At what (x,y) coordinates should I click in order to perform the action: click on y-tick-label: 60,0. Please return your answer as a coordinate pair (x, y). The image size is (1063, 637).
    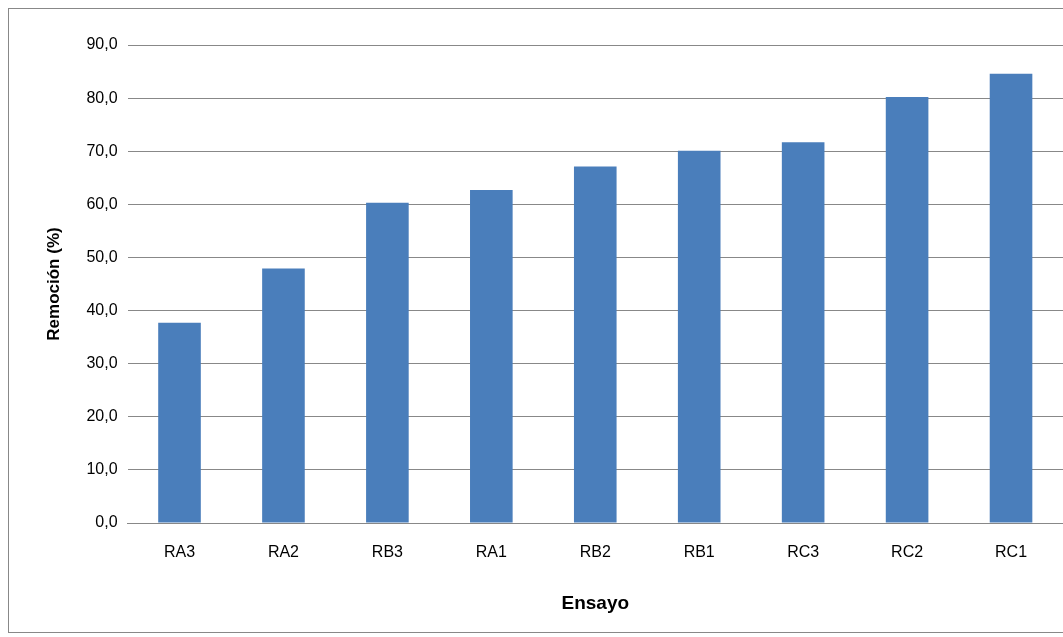
    Looking at the image, I should click on (102, 203).